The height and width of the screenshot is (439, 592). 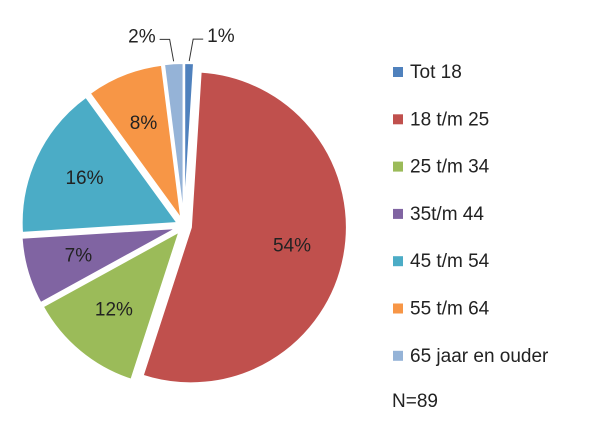 I want to click on legend-label: 25 t/m 34, so click(x=450, y=167).